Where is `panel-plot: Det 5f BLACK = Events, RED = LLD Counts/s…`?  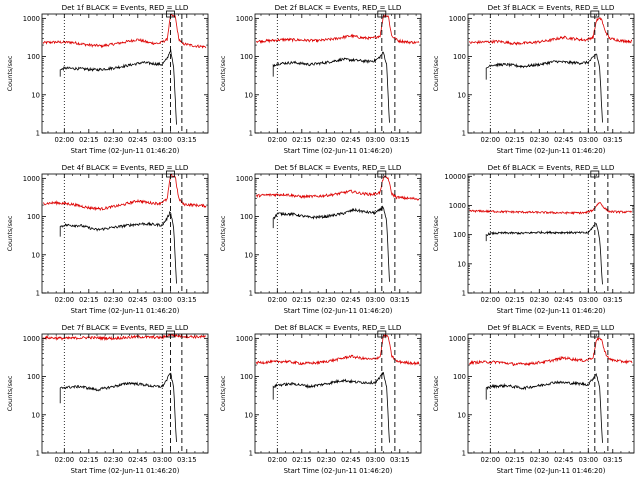
panel-plot: Det 5f BLACK = Events, RED = LLD Counts/s… is located at coordinates (320, 239).